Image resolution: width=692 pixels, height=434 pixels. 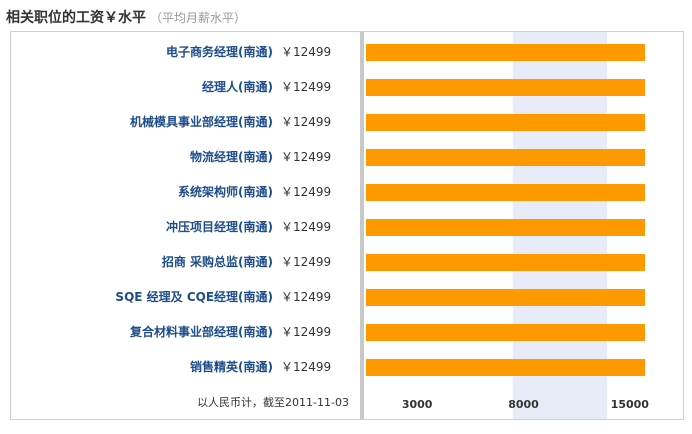 I want to click on job-title-link: 经理人(南通), so click(x=237, y=87).